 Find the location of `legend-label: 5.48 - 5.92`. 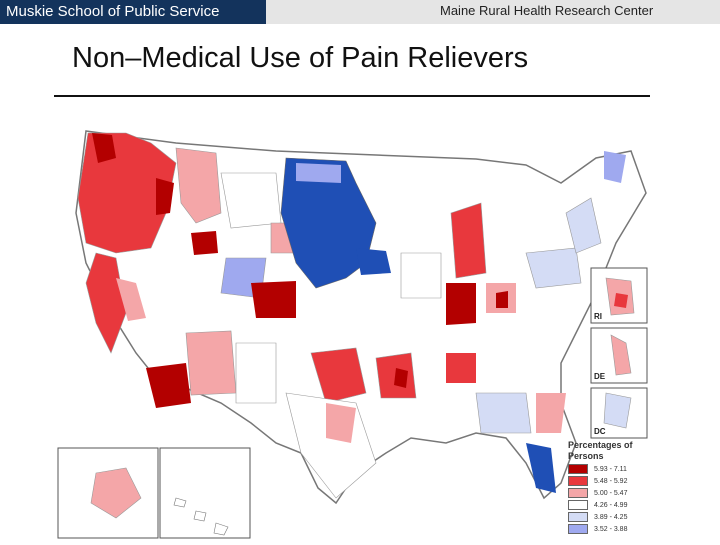

legend-label: 5.48 - 5.92 is located at coordinates (611, 481).